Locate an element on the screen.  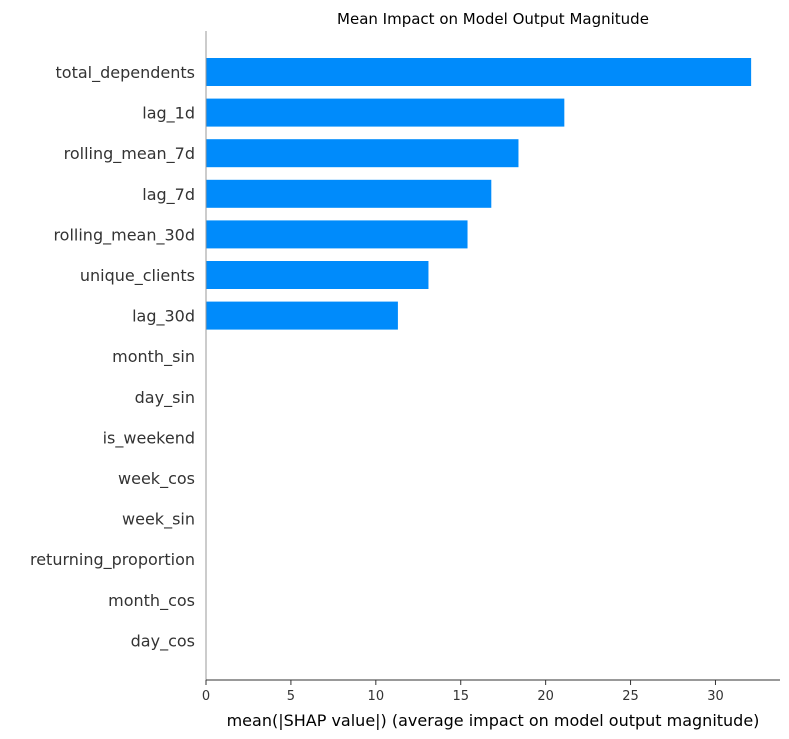
category-label: is_weekend is located at coordinates (149, 438).